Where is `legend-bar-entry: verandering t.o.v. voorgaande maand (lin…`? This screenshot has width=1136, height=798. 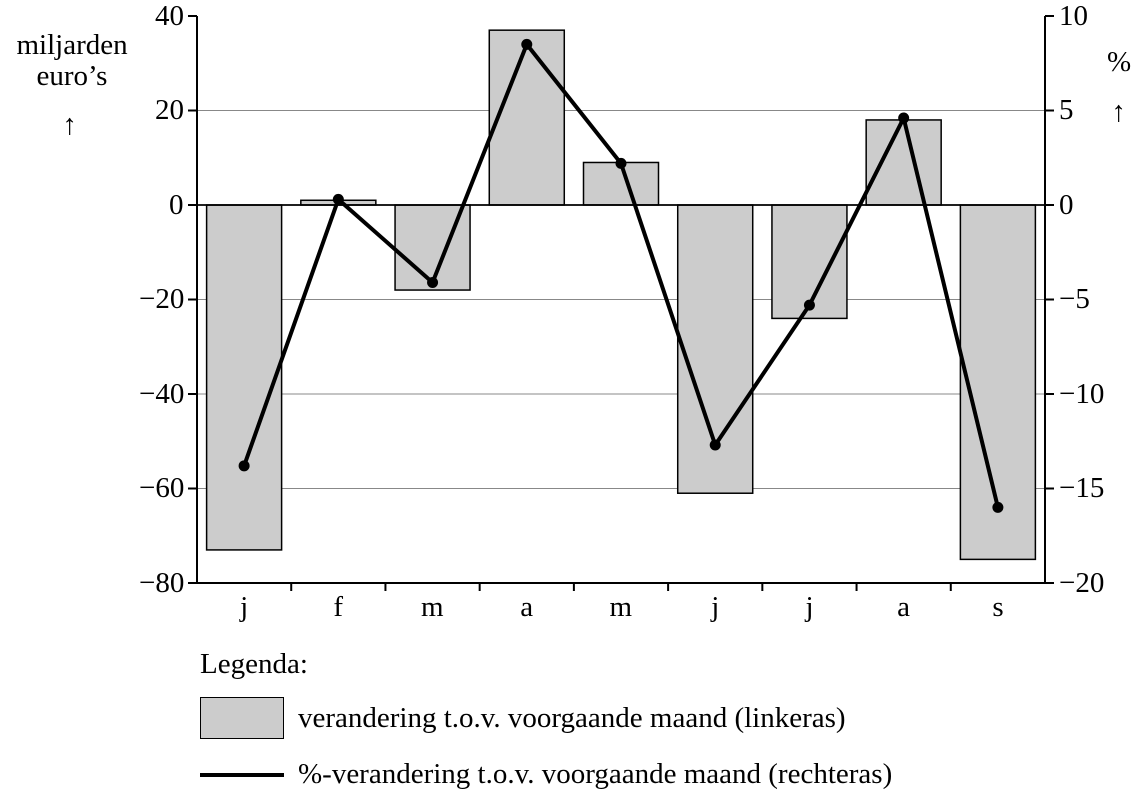
legend-bar-entry: verandering t.o.v. voorgaande maand (lin… is located at coordinates (523, 718).